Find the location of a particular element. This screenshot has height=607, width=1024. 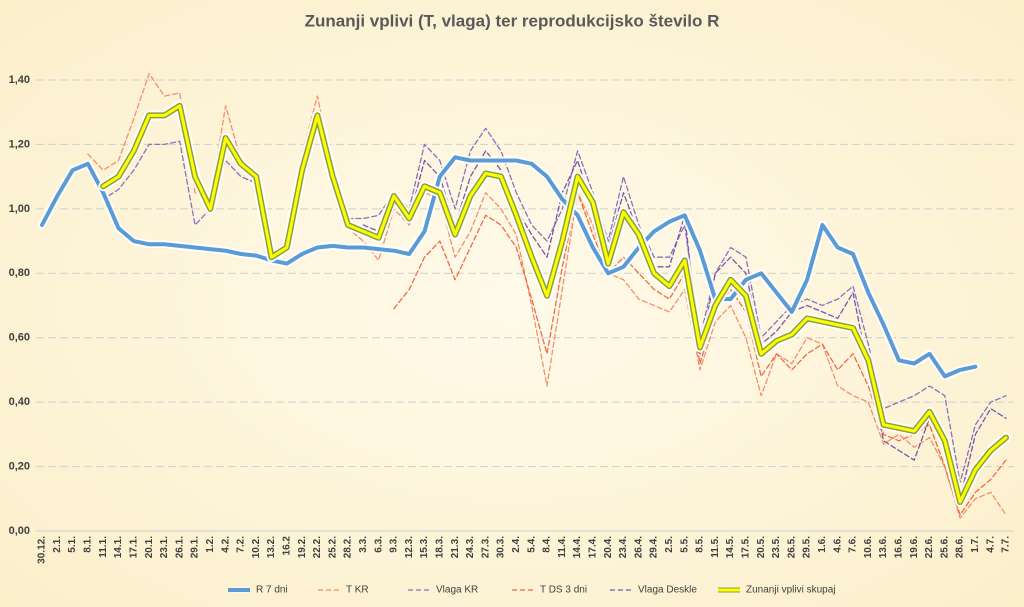

y-tick-label: 0,00 is located at coordinates (19, 531).